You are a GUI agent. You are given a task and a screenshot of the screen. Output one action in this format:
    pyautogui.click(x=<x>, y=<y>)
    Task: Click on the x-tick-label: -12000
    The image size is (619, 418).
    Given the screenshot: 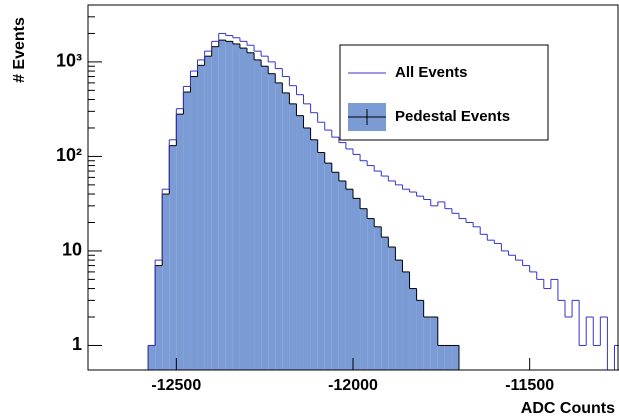 What is the action you would take?
    pyautogui.click(x=353, y=385)
    